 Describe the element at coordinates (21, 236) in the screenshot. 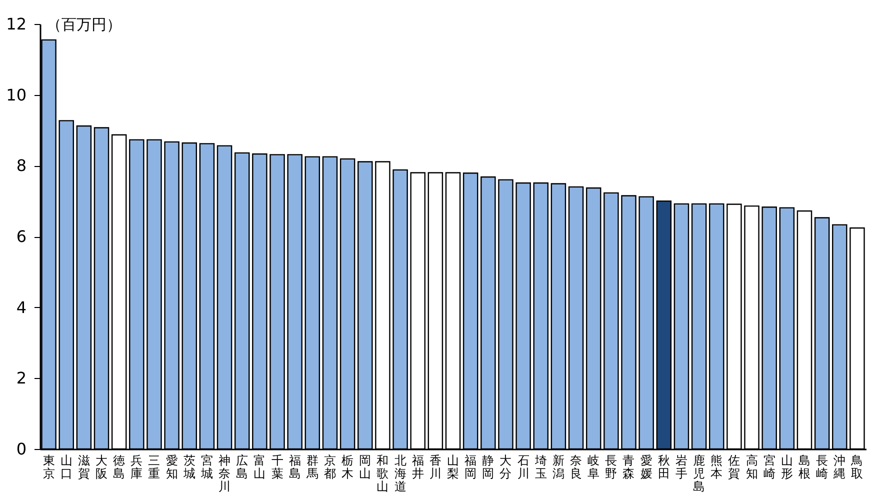

I see `y-tick-label: 6` at that location.